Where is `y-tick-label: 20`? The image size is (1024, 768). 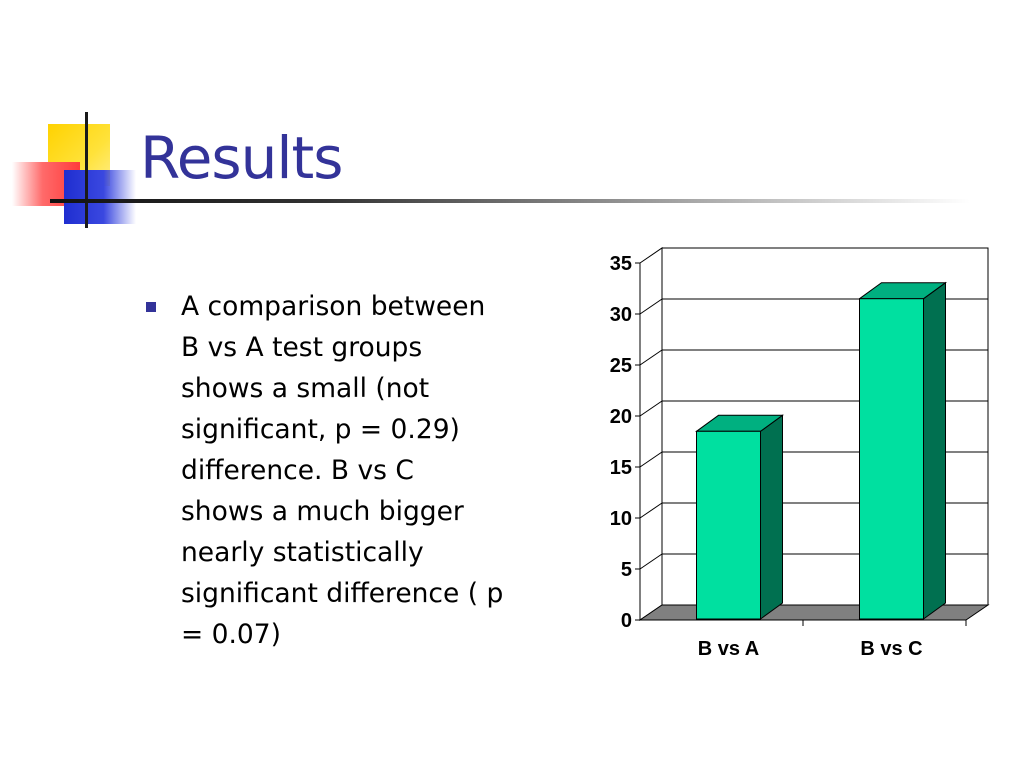 y-tick-label: 20 is located at coordinates (621, 417).